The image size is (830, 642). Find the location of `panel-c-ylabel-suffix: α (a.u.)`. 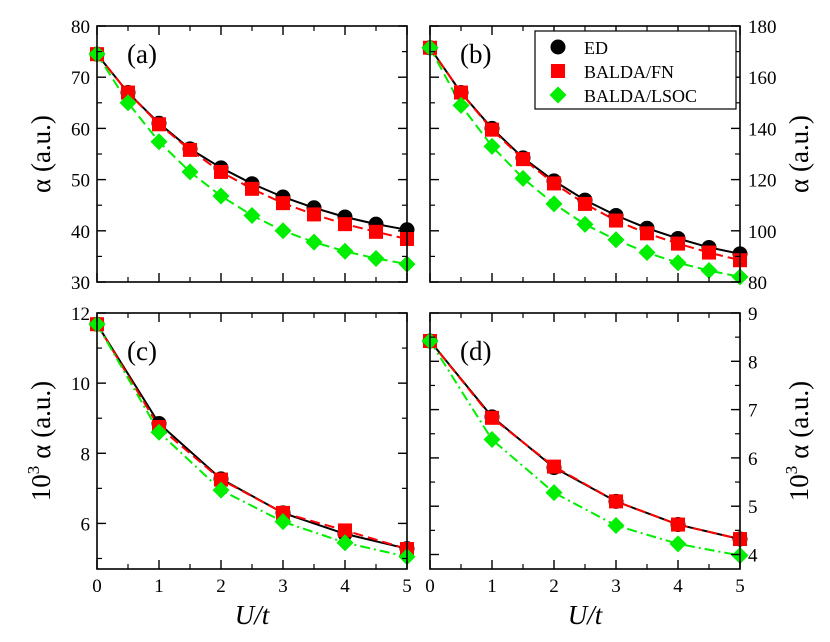

panel-c-ylabel-suffix: α (a.u.) is located at coordinates (41, 420).